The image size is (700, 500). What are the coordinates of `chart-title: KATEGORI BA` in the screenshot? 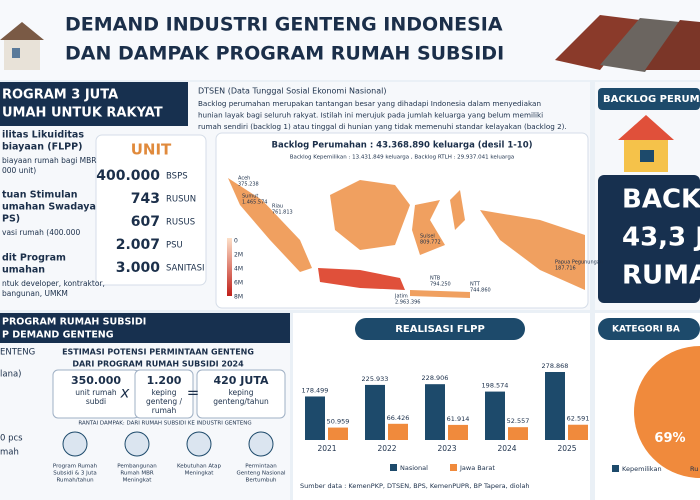 It's located at (646, 330).